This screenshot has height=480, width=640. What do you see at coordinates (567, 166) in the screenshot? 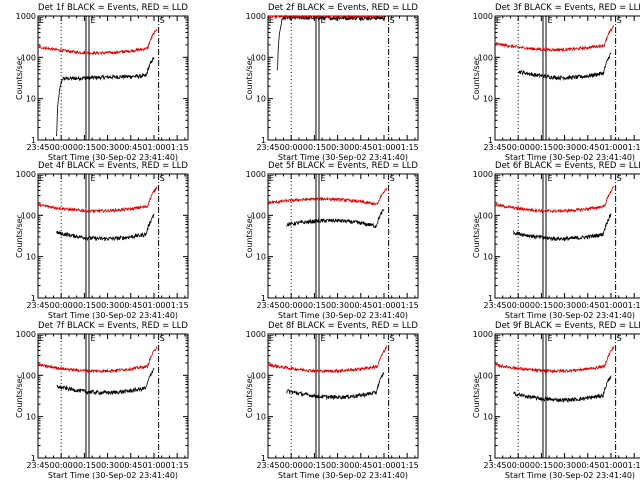
I see `chart-title: Det 6f BLACK = Events, RED = LLD` at bounding box center [567, 166].